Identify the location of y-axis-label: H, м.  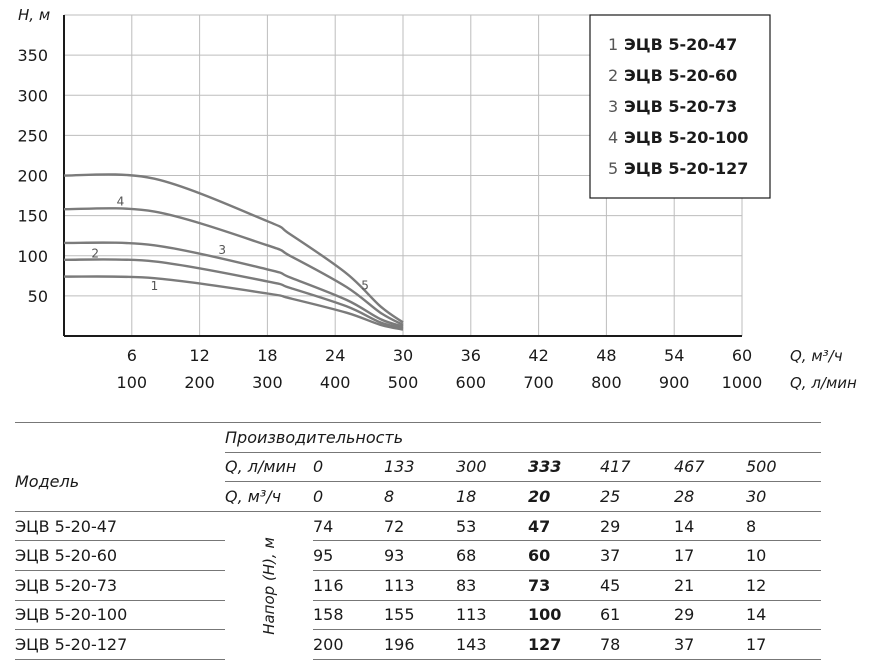
(34, 15).